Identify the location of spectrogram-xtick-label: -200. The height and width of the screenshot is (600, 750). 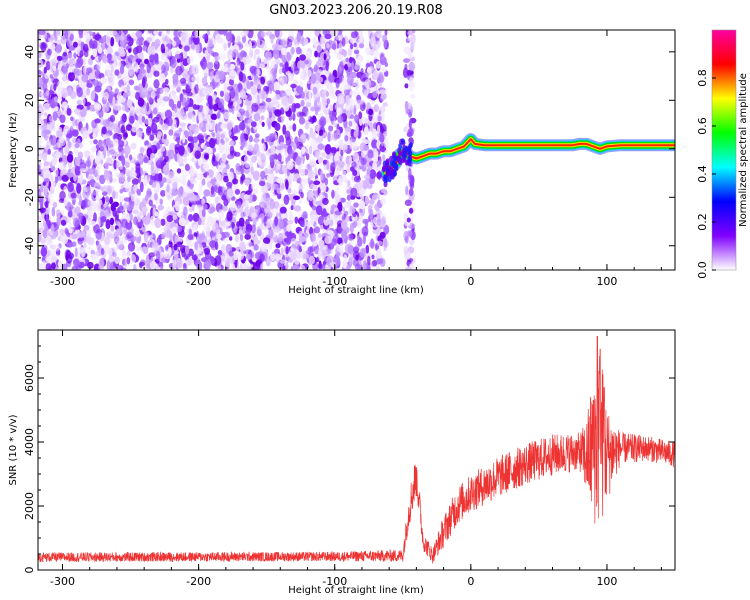
(198, 281).